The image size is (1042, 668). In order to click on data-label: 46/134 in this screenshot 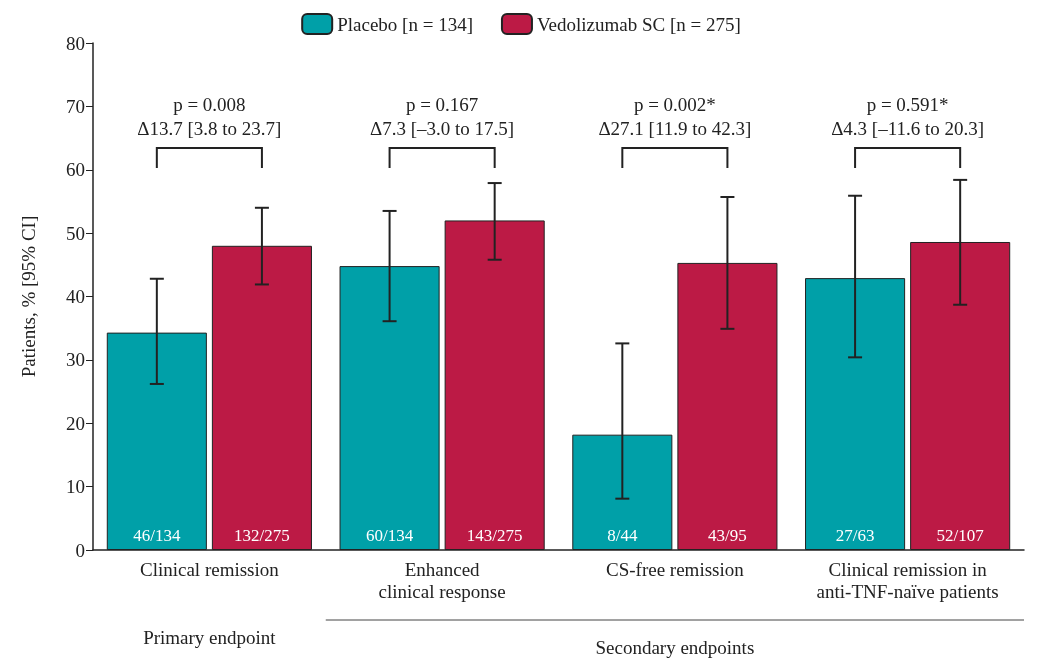, I will do `click(157, 535)`.